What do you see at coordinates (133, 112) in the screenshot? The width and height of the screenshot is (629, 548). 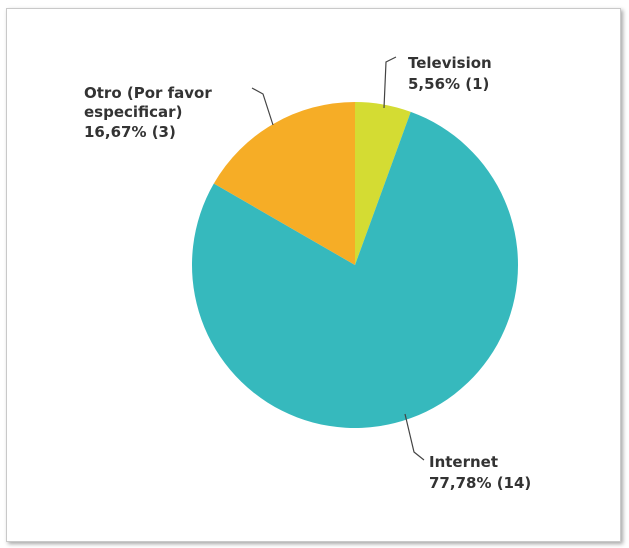 I see `label-otro-name-line2: especificar)` at bounding box center [133, 112].